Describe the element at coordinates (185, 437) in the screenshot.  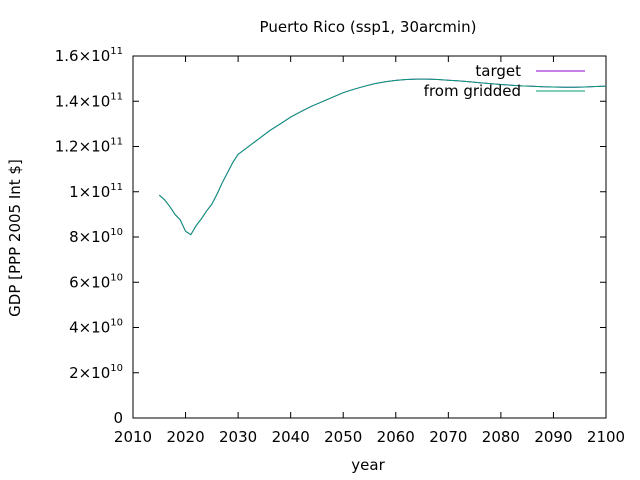
I see `x-tick-label: 2020` at that location.